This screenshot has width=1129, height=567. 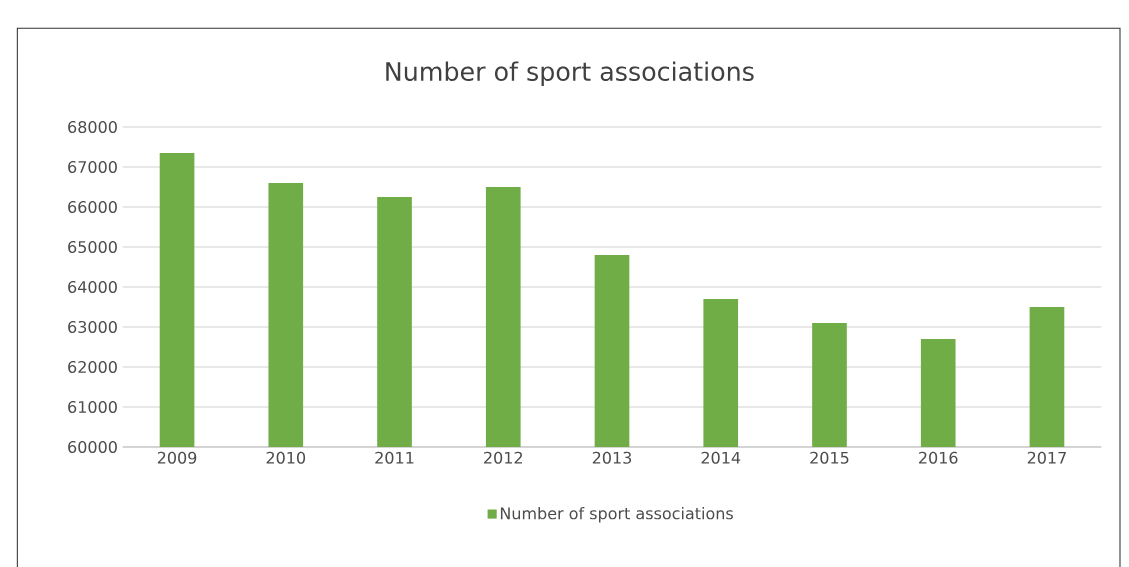 I want to click on y-tick-label: 60000, so click(x=92, y=447).